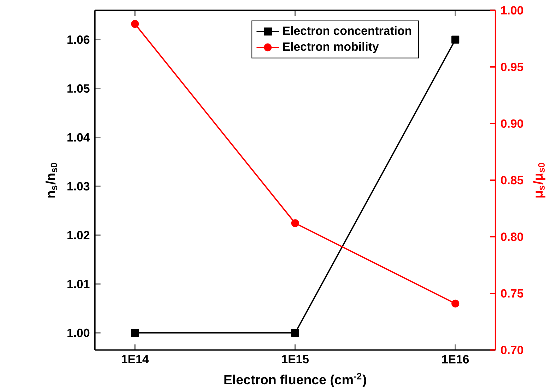 The width and height of the screenshot is (550, 392). What do you see at coordinates (512, 67) in the screenshot?
I see `y2-tick-label: 0.95` at bounding box center [512, 67].